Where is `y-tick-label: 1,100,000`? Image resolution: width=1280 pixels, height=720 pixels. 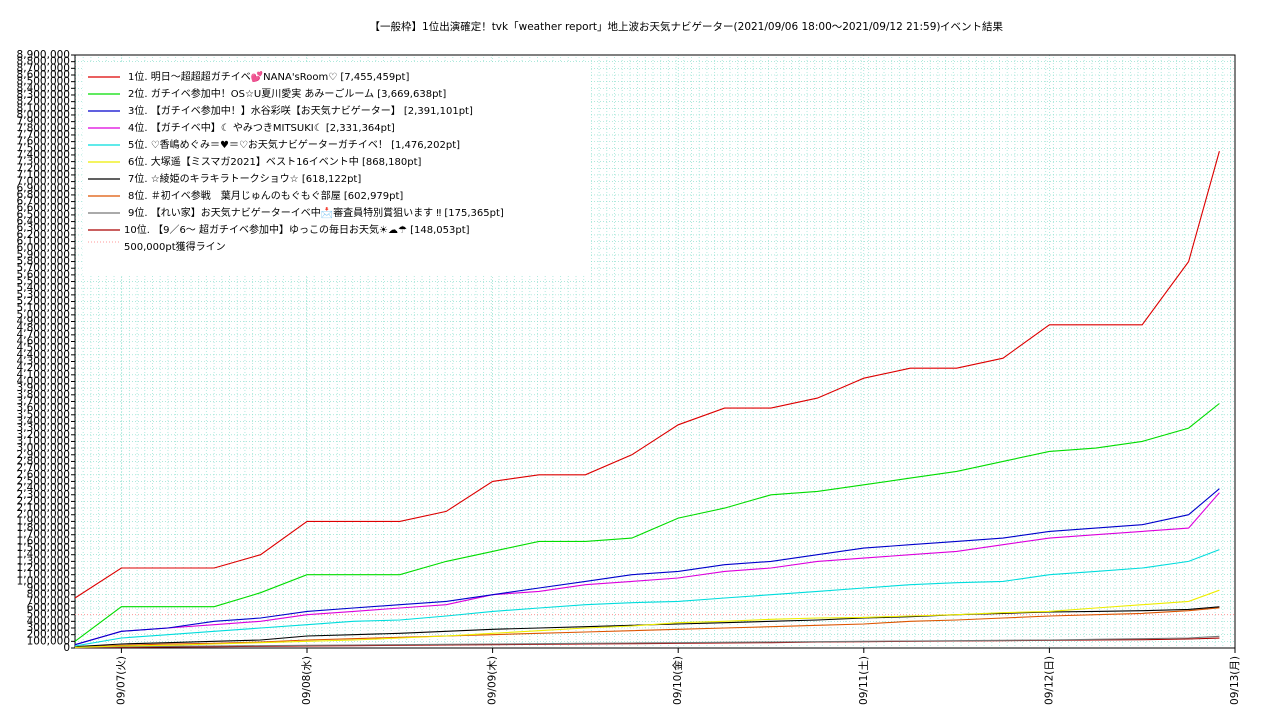 y-tick-label: 1,100,000 is located at coordinates (43, 575).